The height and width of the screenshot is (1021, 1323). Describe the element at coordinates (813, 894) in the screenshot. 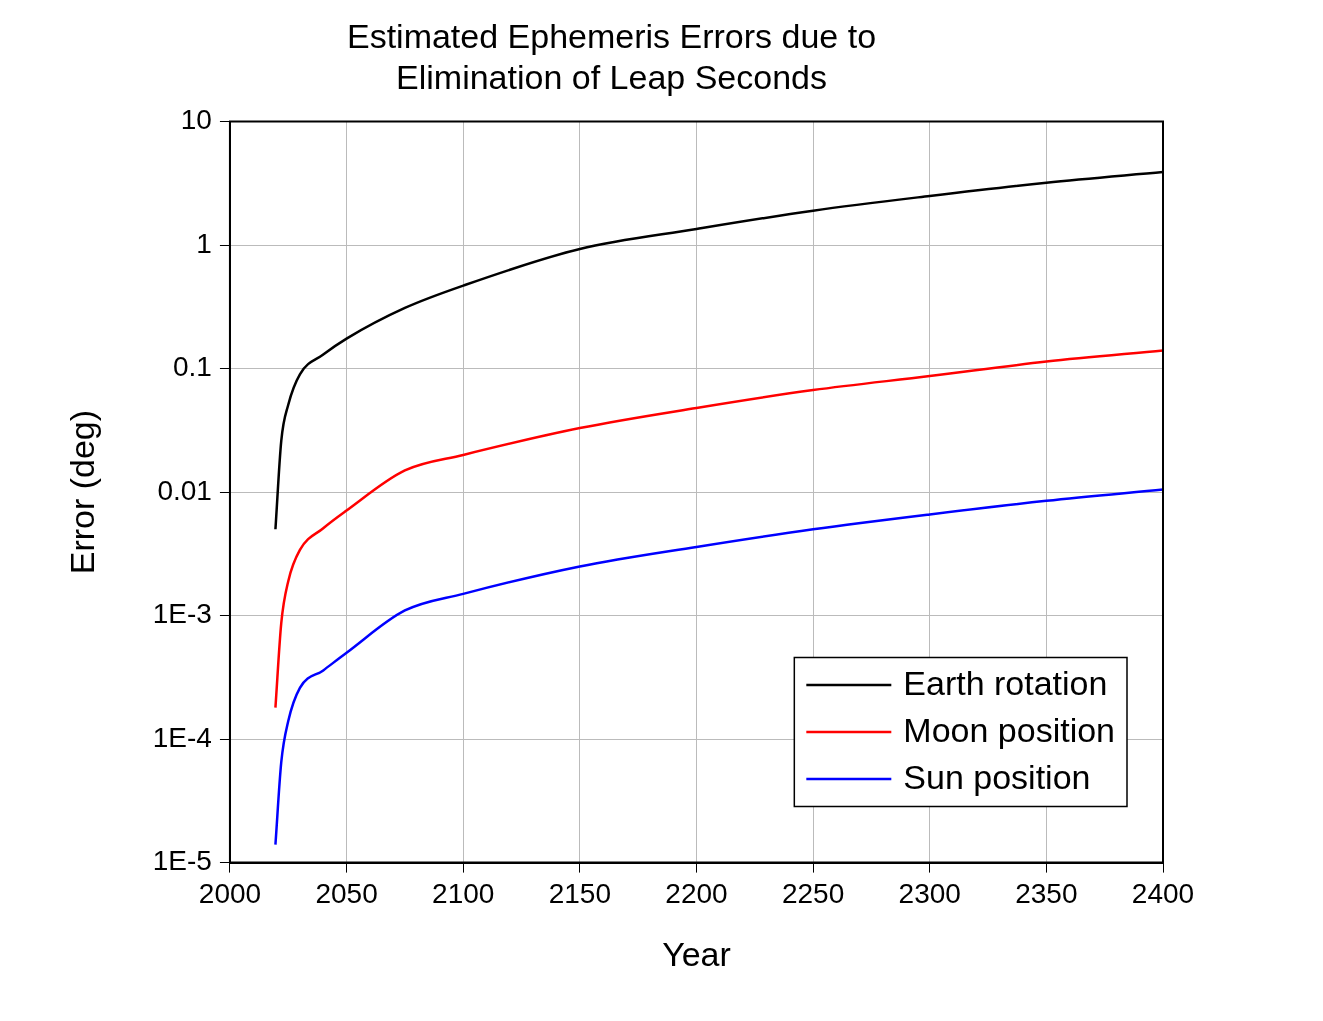

I see `x-tick-label: 2250` at that location.